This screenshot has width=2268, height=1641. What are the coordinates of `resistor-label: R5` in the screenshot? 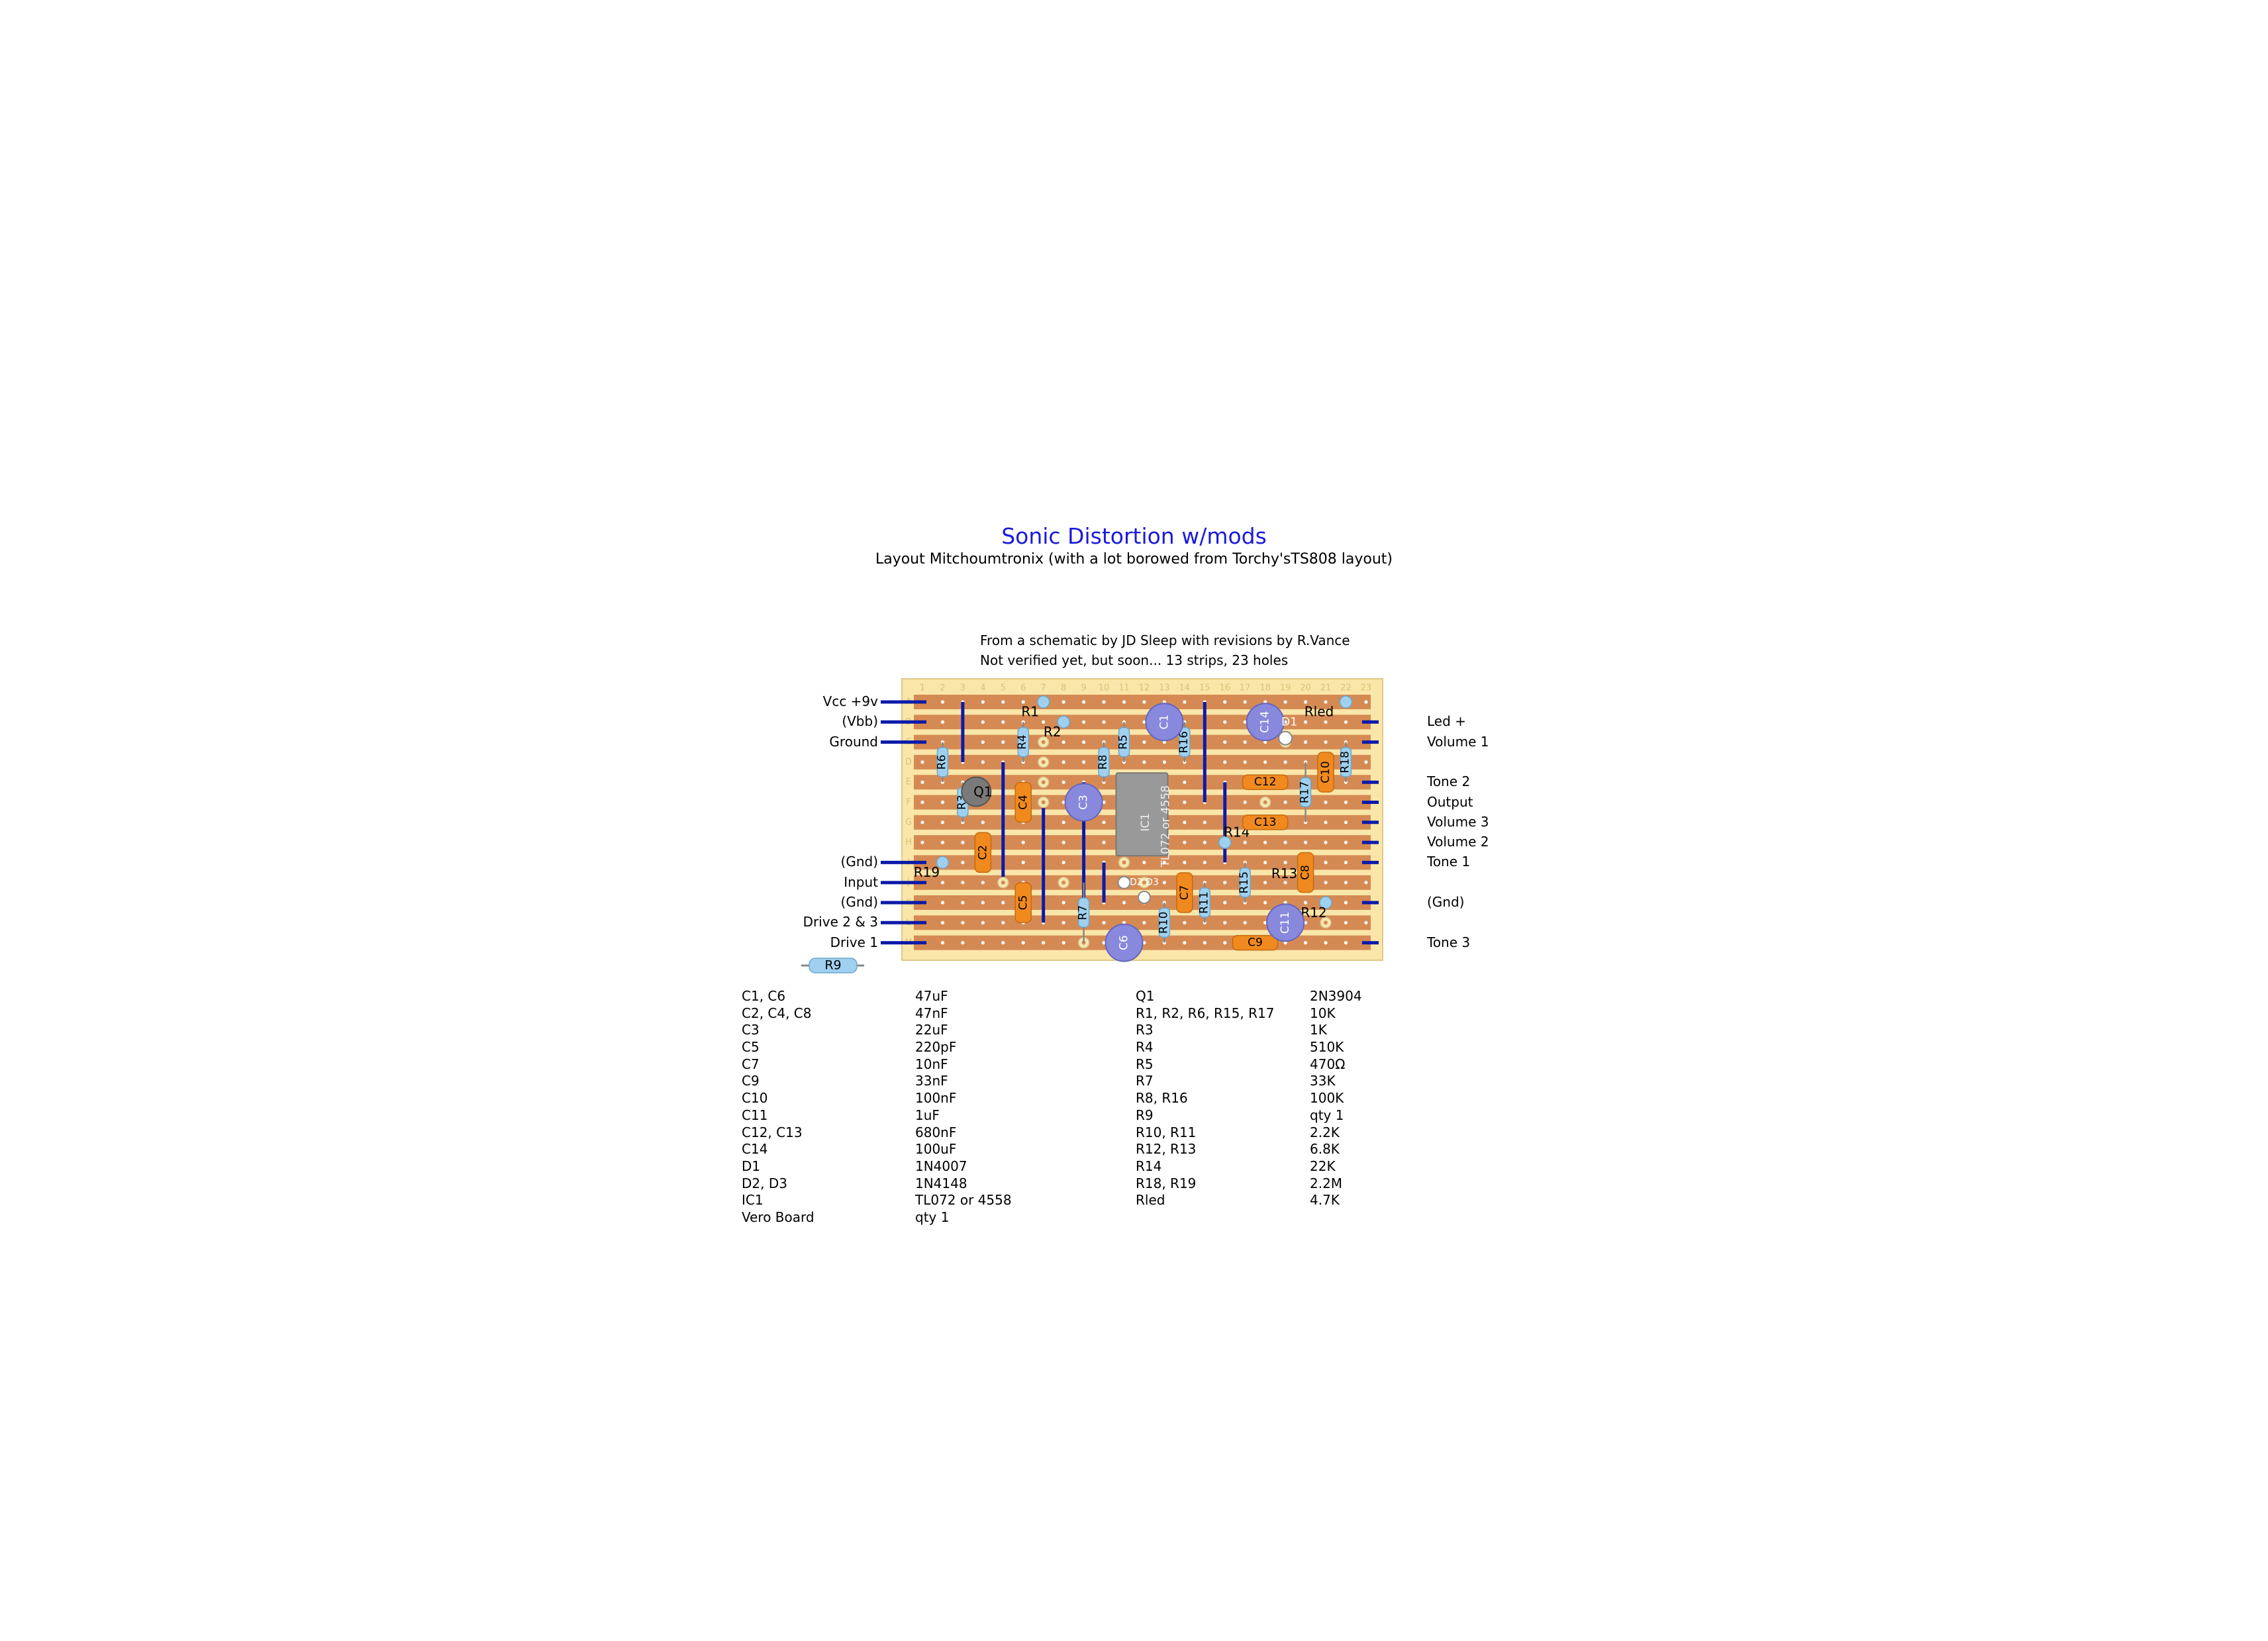 It's located at (1123, 742).